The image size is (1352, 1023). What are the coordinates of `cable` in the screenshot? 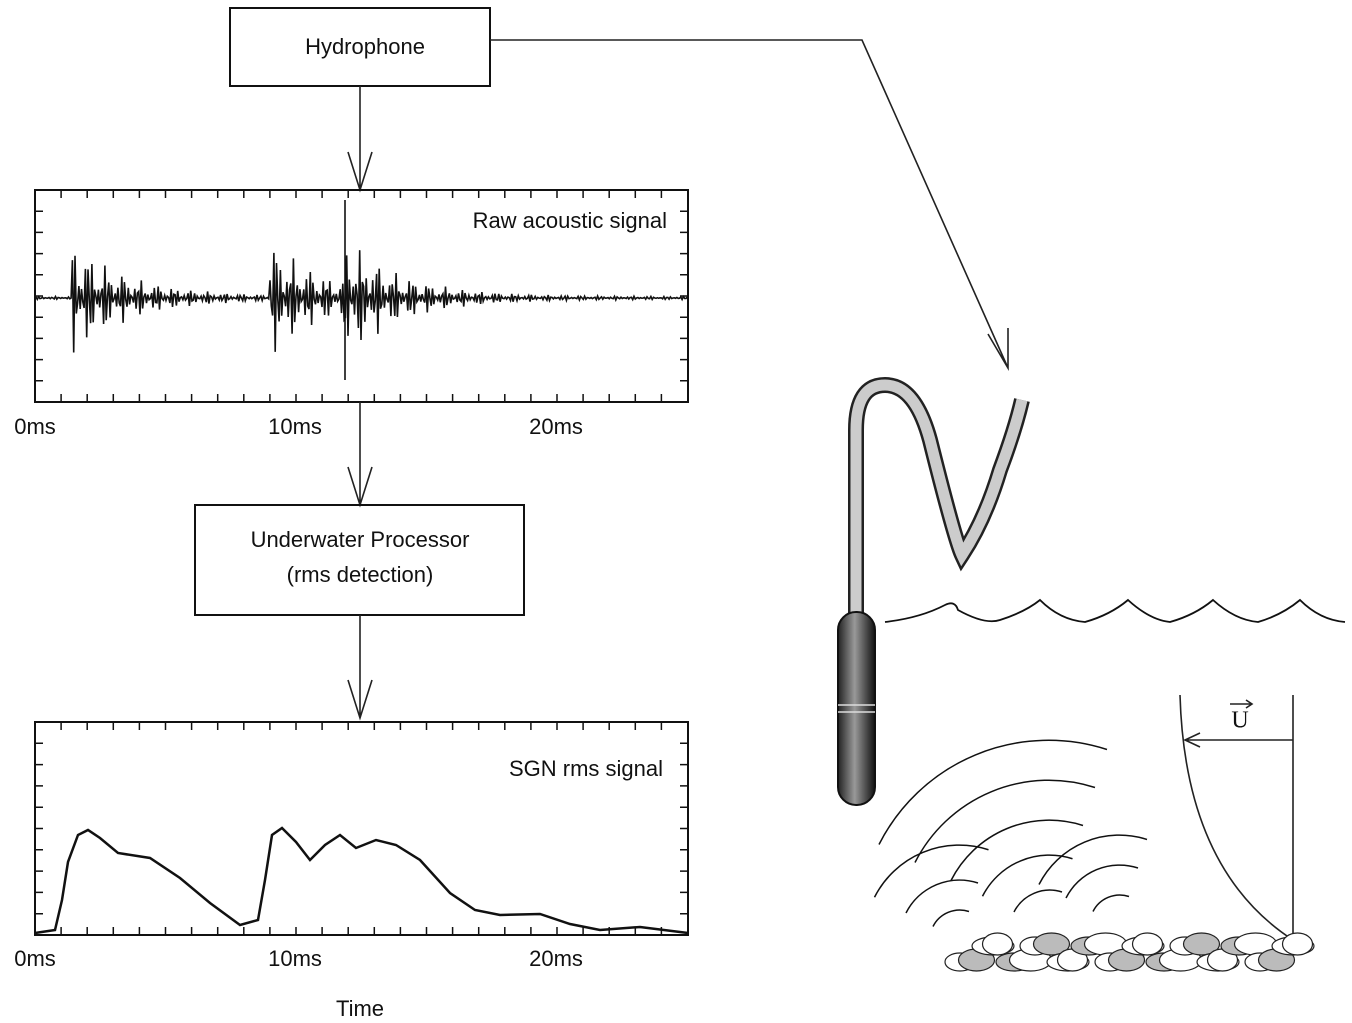 It's located at (939, 497).